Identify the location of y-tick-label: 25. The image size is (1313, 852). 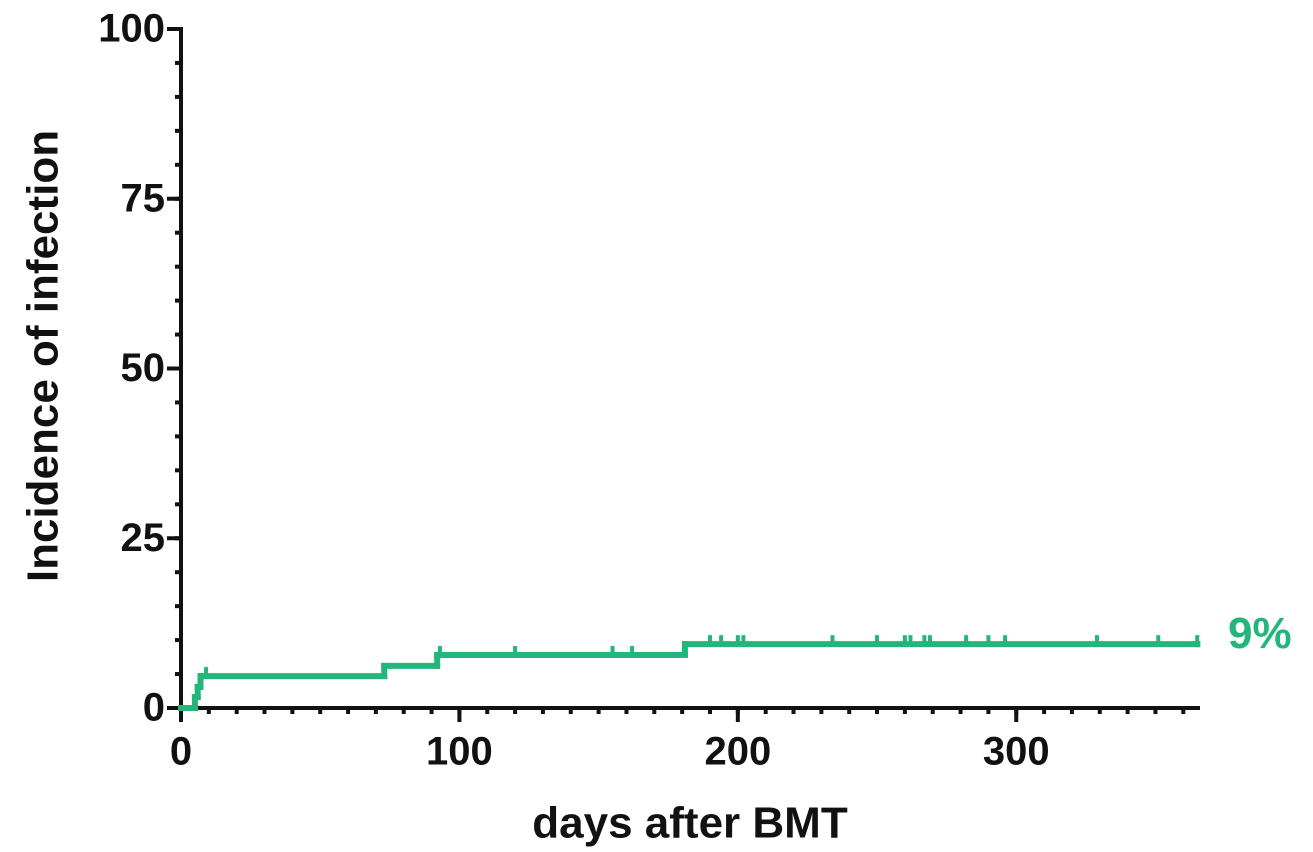
(143, 538).